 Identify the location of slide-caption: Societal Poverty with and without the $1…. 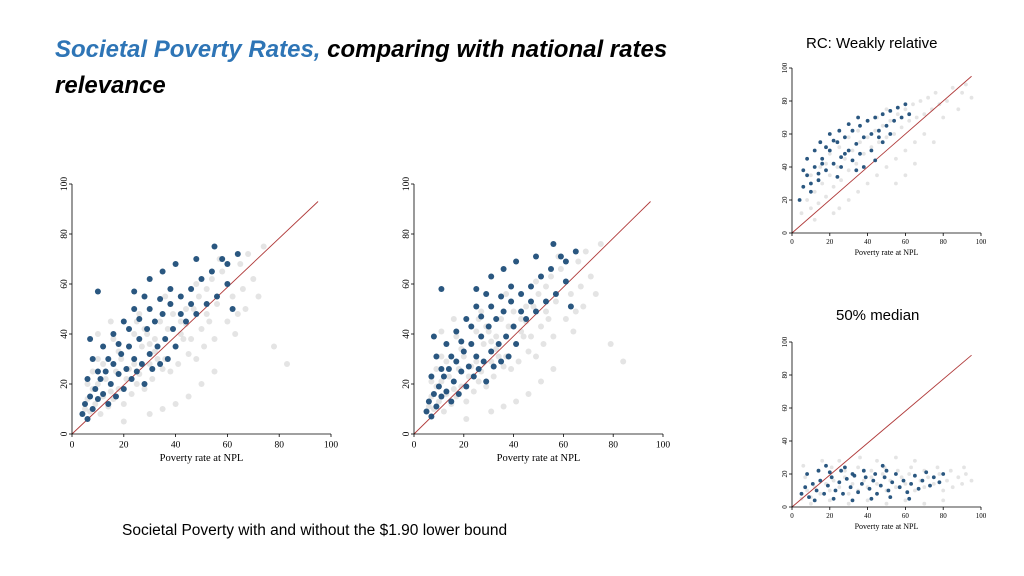
(315, 530).